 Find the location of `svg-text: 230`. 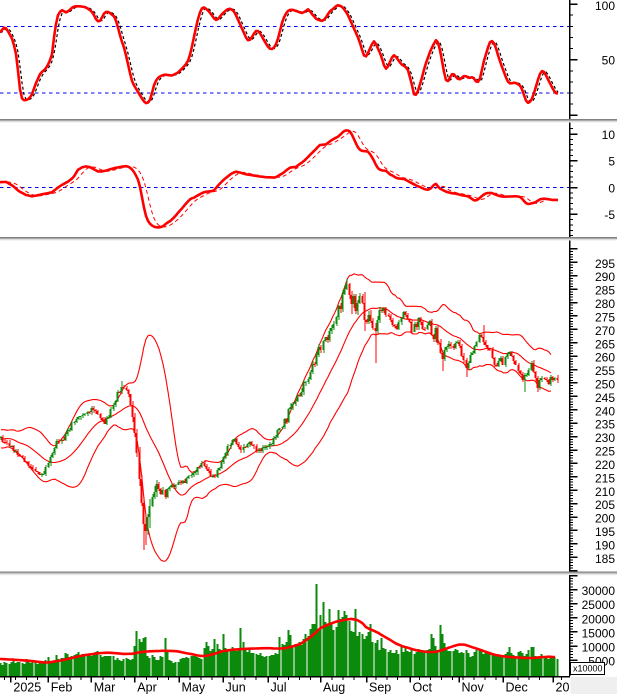

svg-text: 230 is located at coordinates (605, 438).